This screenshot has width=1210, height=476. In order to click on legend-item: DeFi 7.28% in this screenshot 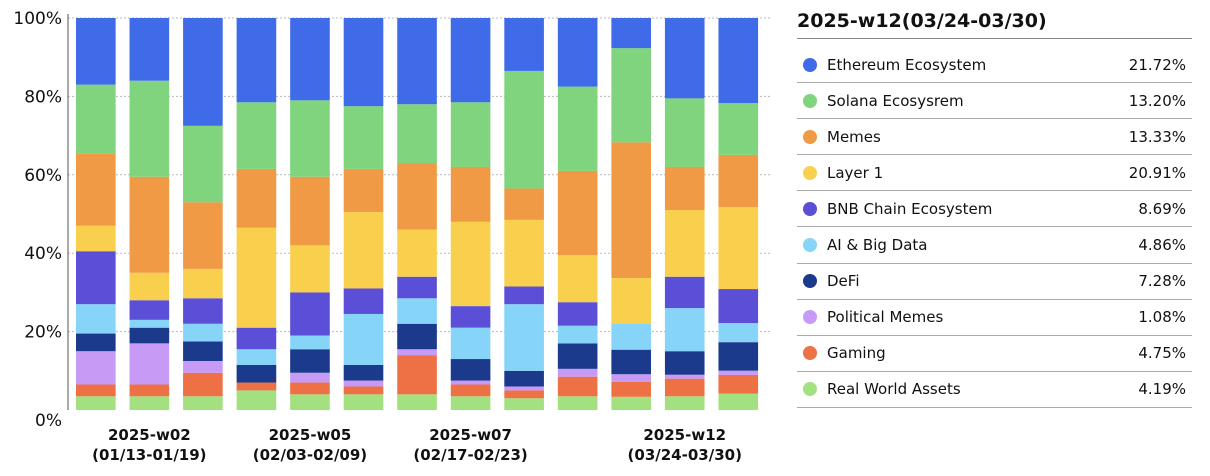, I will do `click(994, 282)`.